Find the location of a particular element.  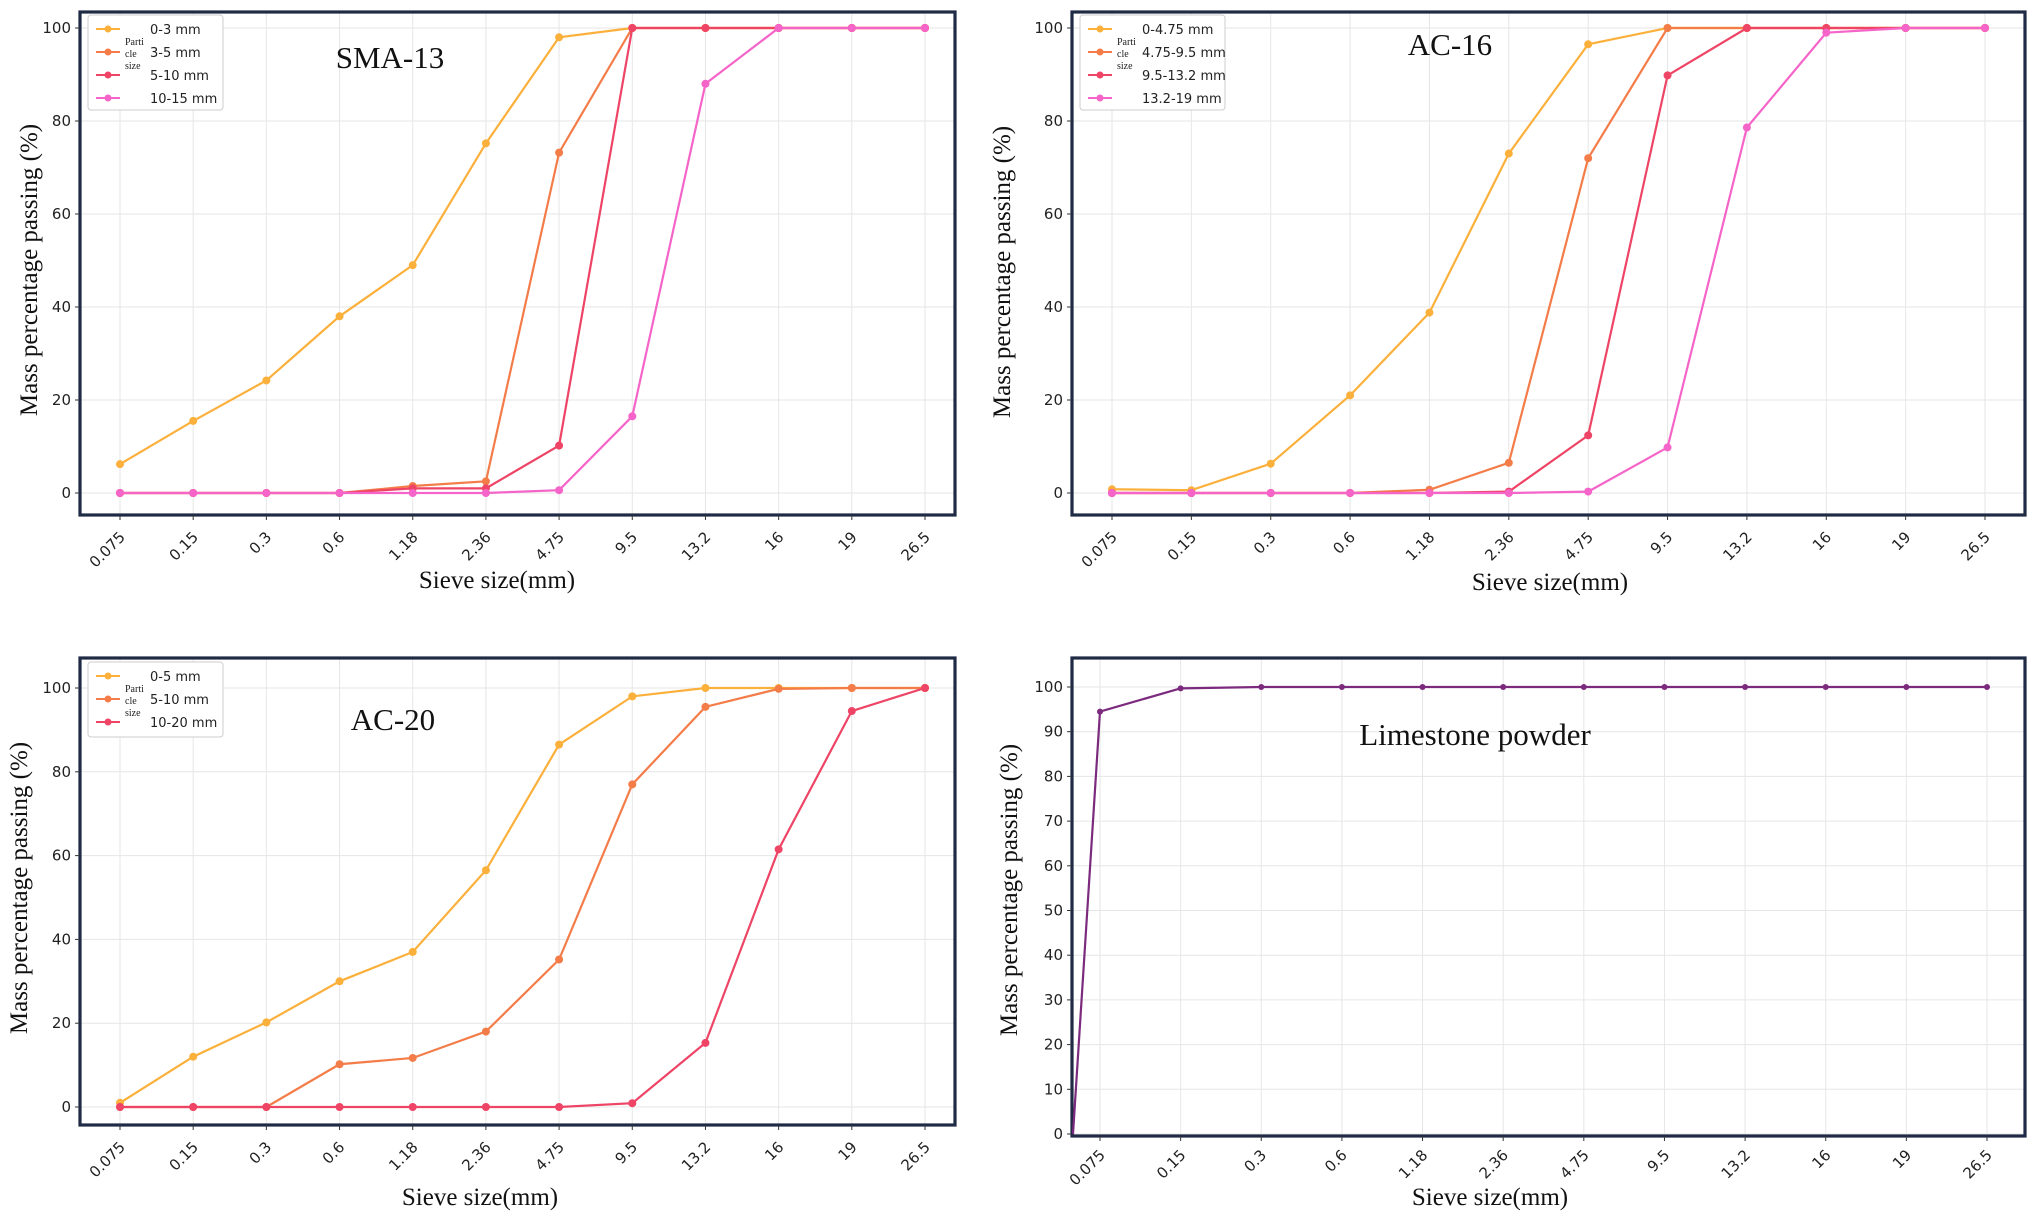

legend-label: 3-5 mm is located at coordinates (175, 53).